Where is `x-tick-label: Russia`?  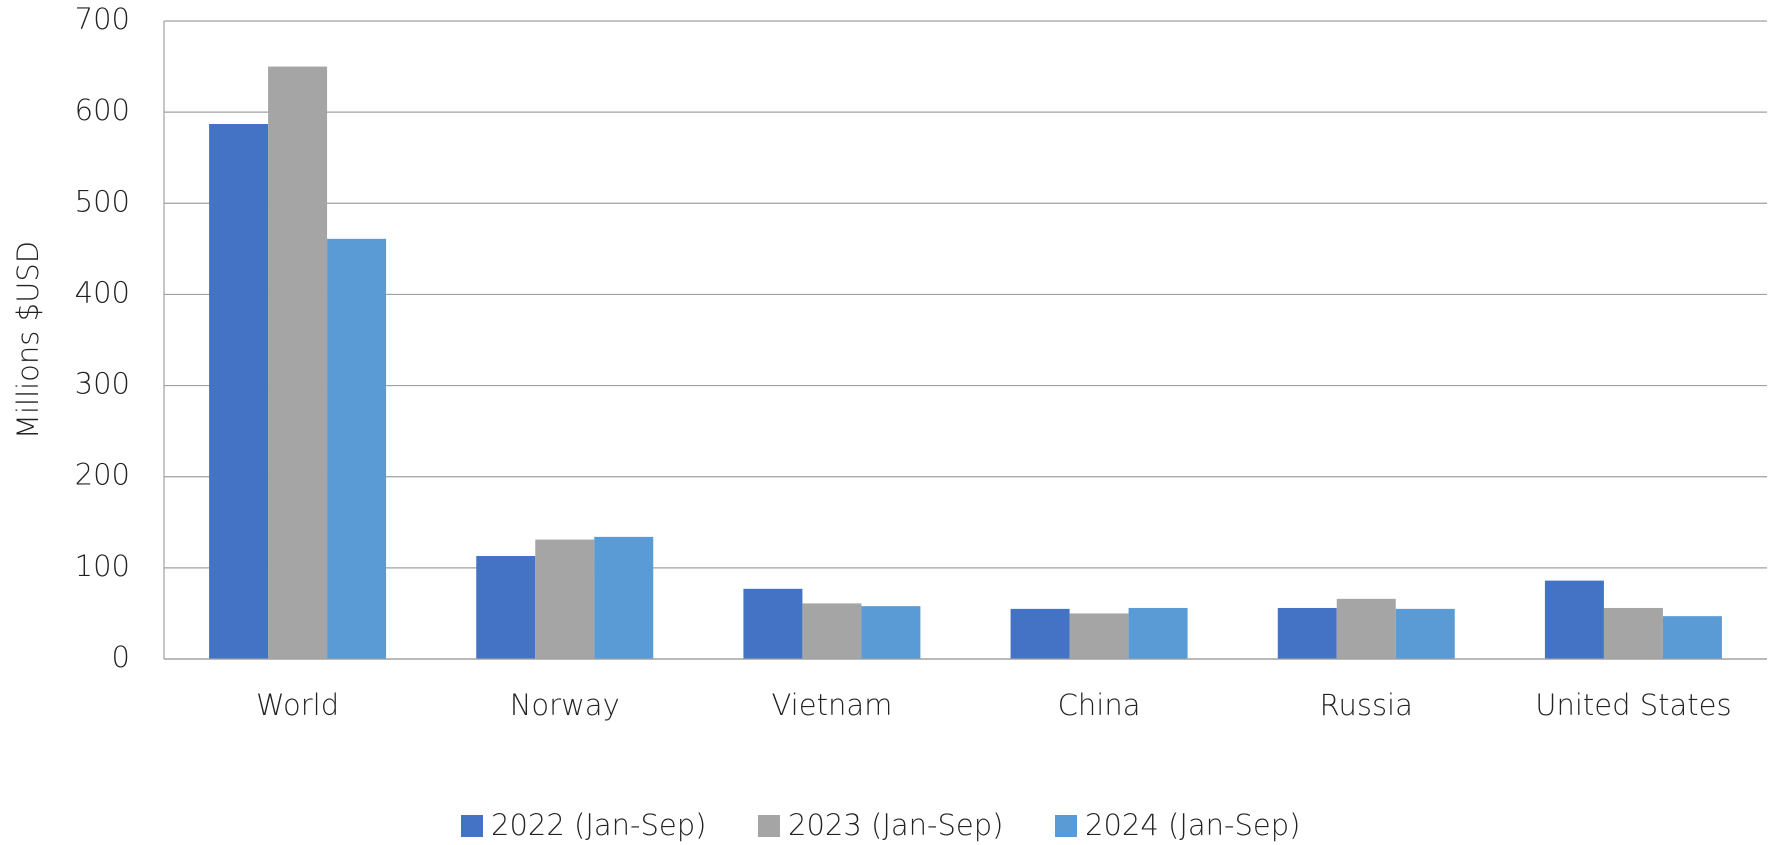
x-tick-label: Russia is located at coordinates (1366, 705).